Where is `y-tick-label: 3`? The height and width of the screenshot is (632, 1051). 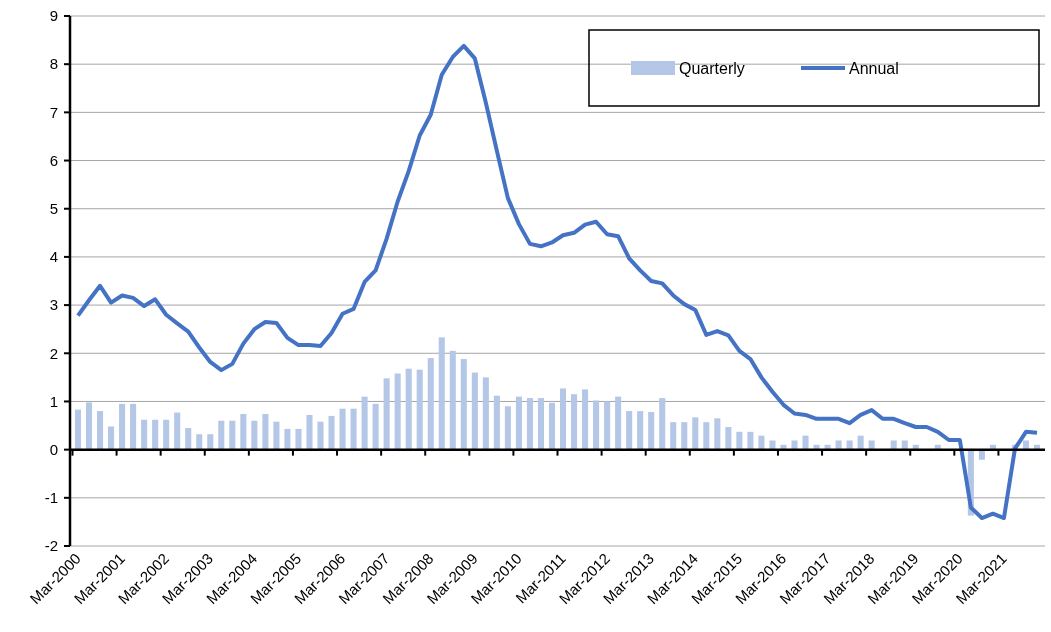
y-tick-label: 3 is located at coordinates (53, 305).